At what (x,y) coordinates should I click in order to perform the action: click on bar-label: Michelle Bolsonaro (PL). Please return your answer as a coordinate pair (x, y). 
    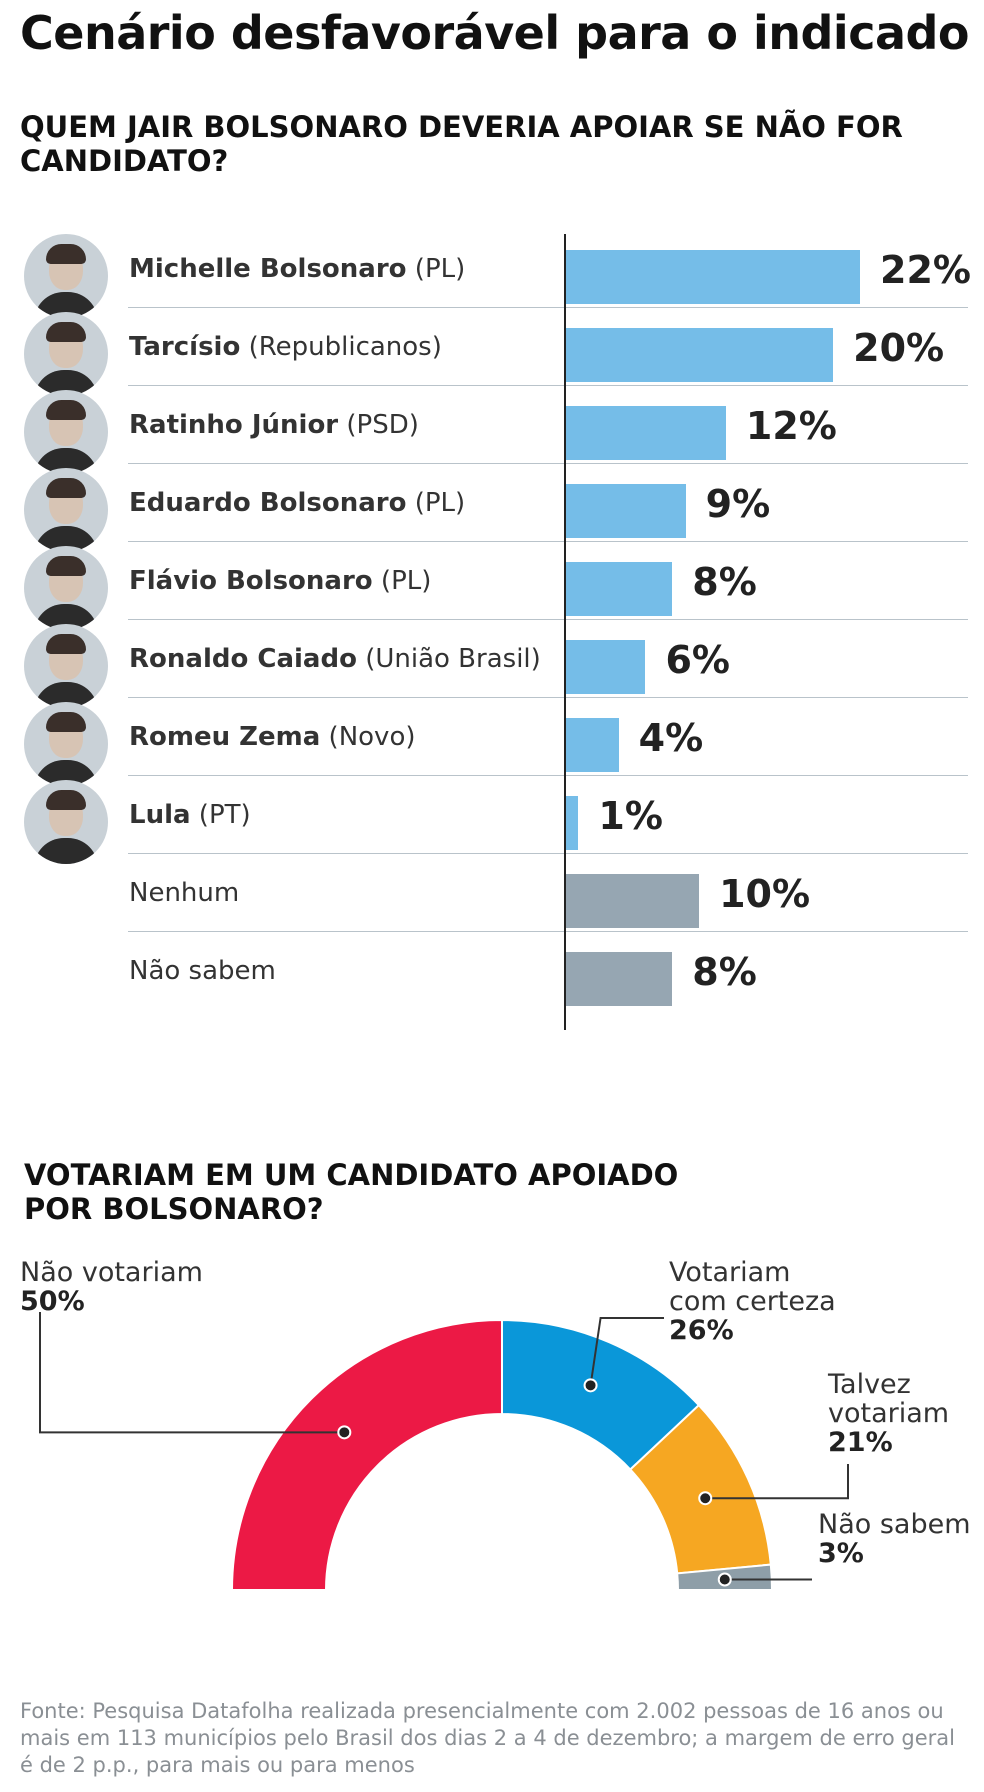
    Looking at the image, I should click on (297, 269).